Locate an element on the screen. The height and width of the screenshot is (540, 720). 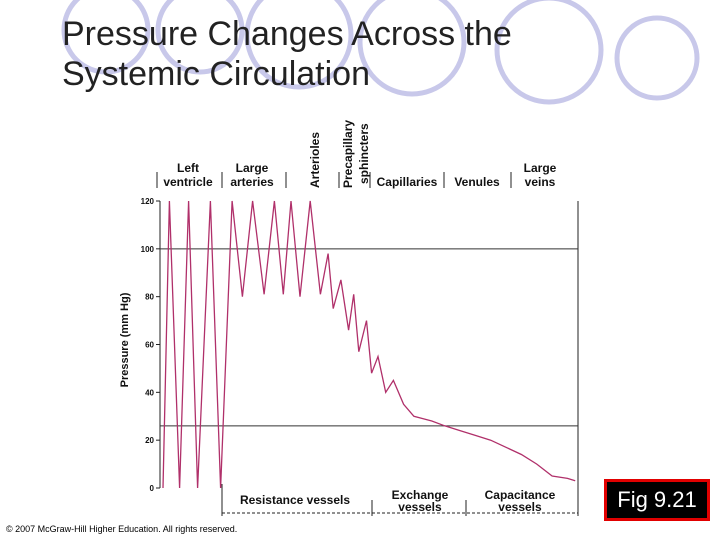
y-tick-label: 0 is located at coordinates (152, 488).